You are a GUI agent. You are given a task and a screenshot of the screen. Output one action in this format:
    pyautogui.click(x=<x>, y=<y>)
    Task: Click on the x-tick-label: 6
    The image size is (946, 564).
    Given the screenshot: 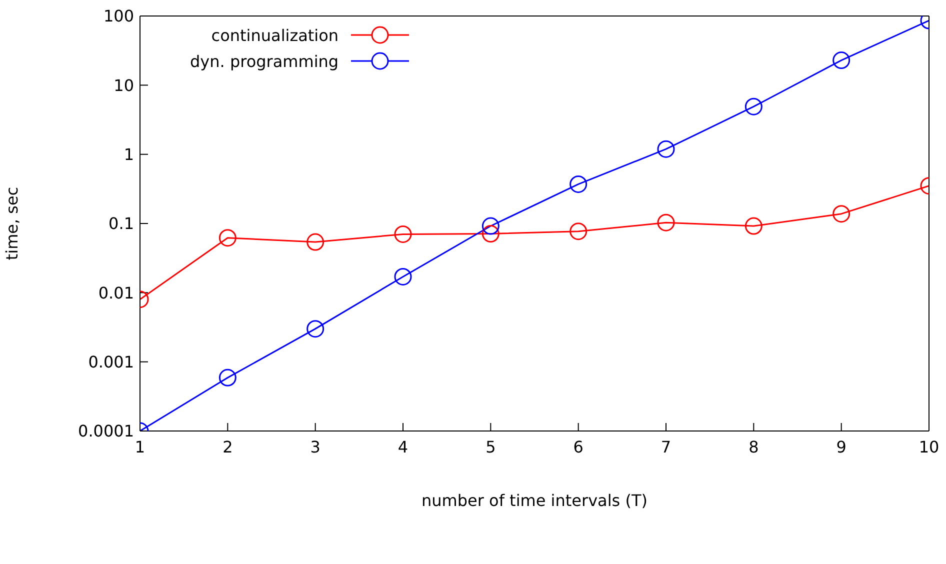 What is the action you would take?
    pyautogui.click(x=578, y=446)
    